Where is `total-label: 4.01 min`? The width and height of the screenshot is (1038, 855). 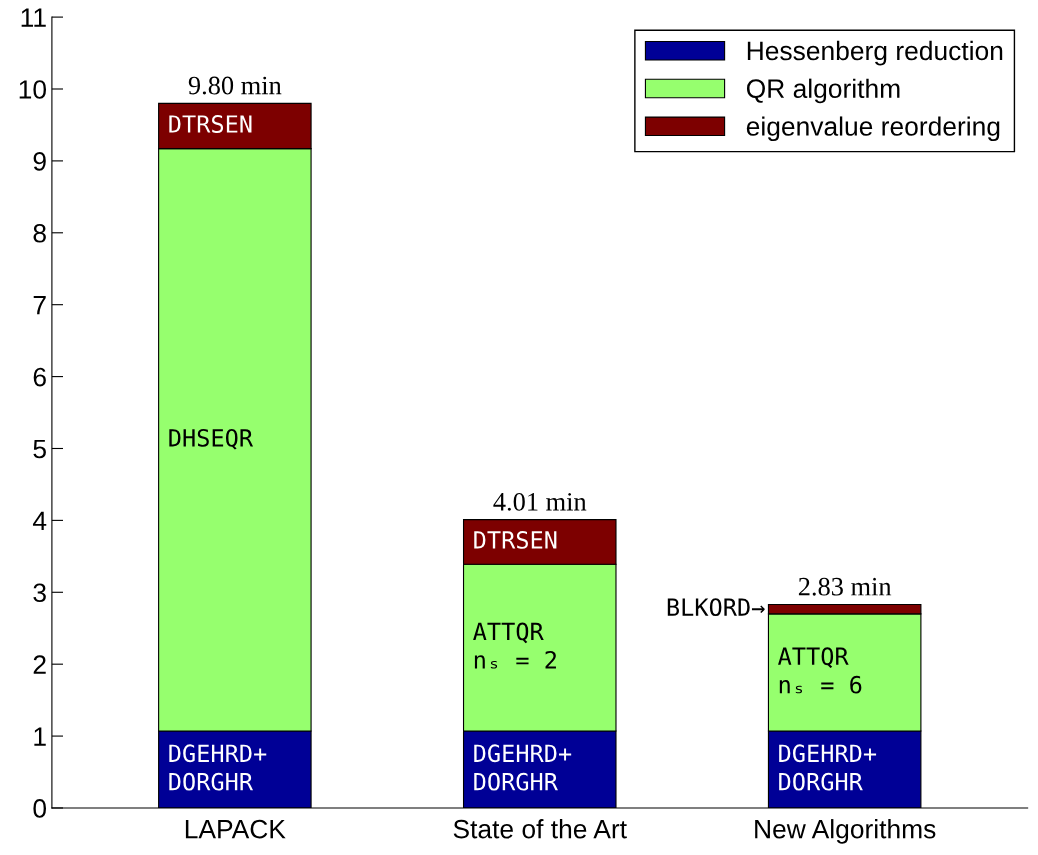
total-label: 4.01 min is located at coordinates (540, 501).